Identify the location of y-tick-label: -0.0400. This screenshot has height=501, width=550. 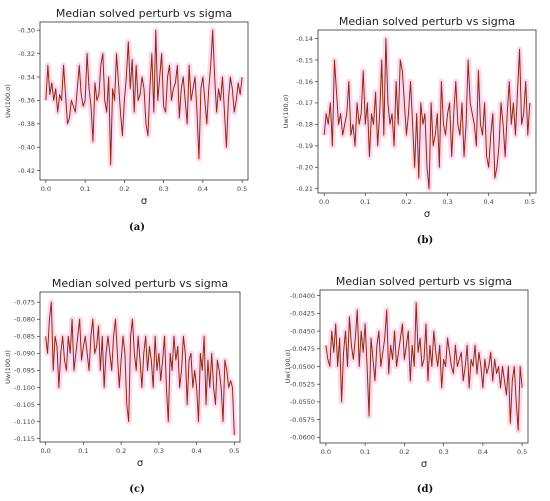
(302, 296).